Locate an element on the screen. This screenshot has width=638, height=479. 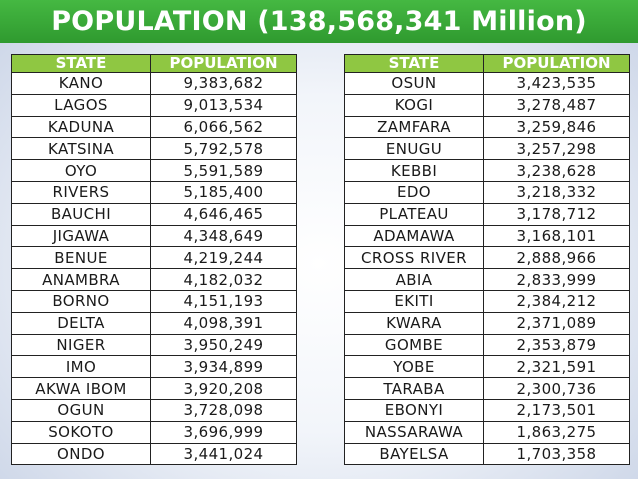
state-cell: DELTA is located at coordinates (81, 323).